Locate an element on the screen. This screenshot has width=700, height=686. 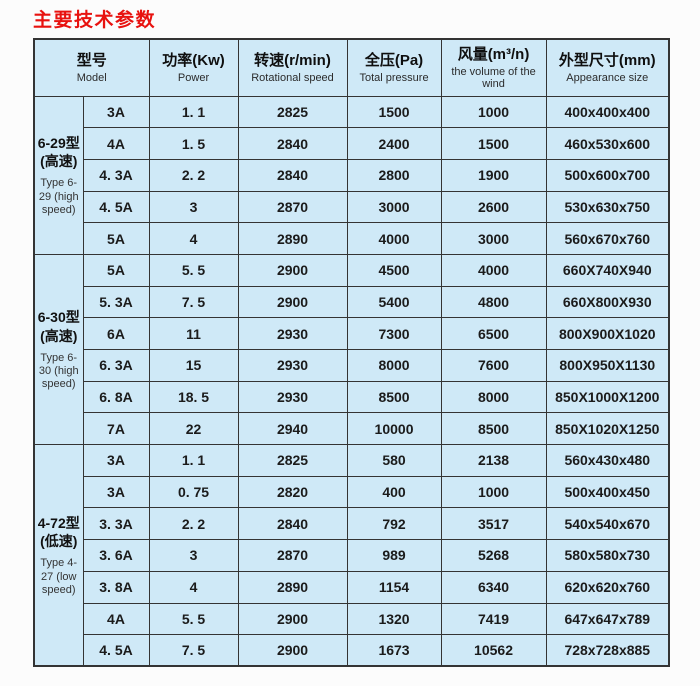
table-row: 4. 3A 2. 2 2840 2800 1900 500x600x700 is located at coordinates (352, 175).